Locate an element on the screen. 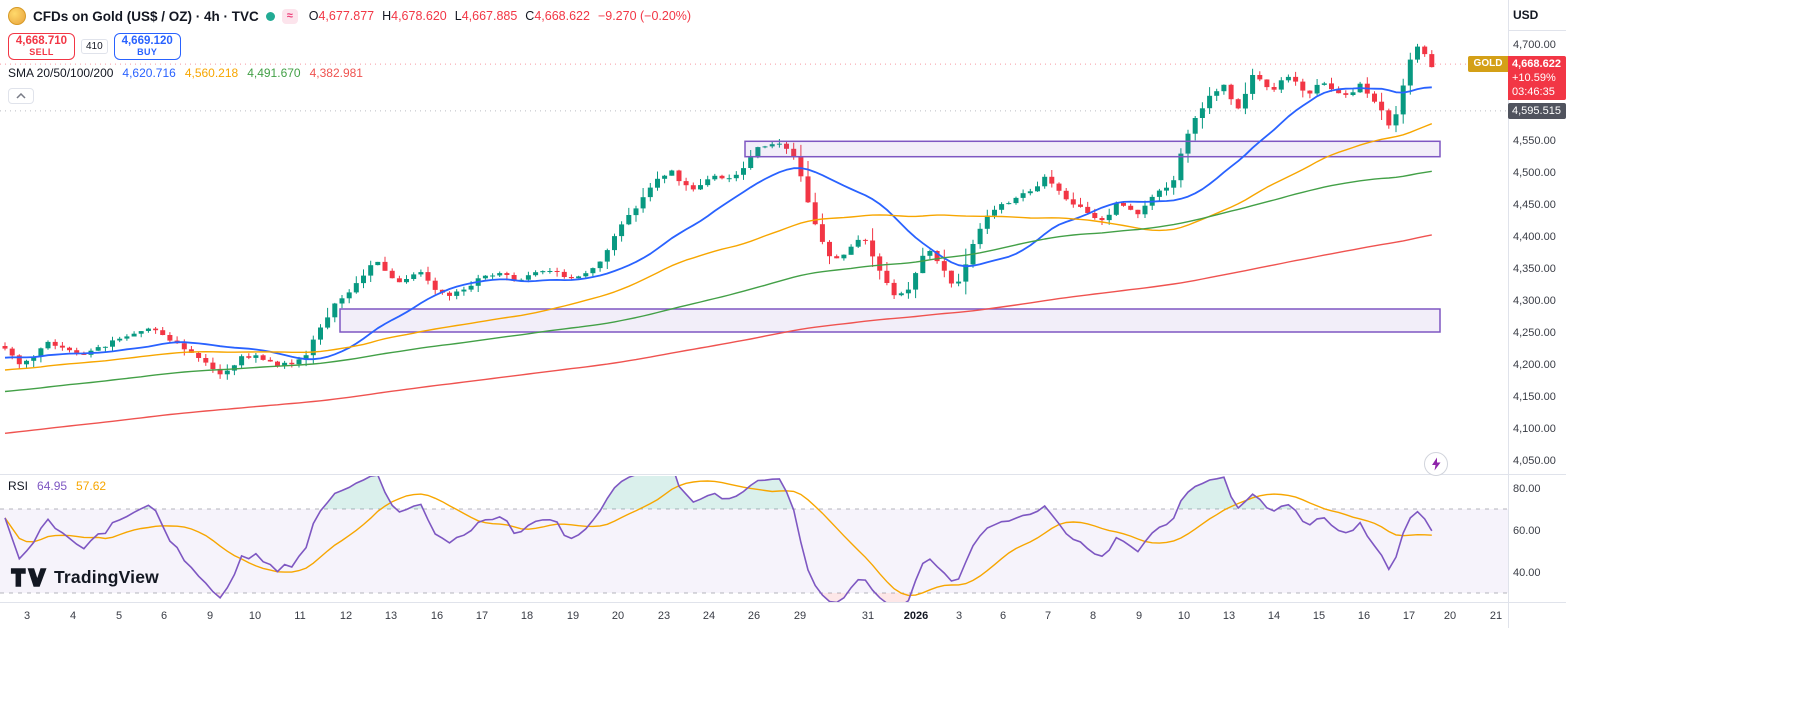 The height and width of the screenshot is (724, 1806). price-tick-label: 4,100.00 is located at coordinates (1534, 429).